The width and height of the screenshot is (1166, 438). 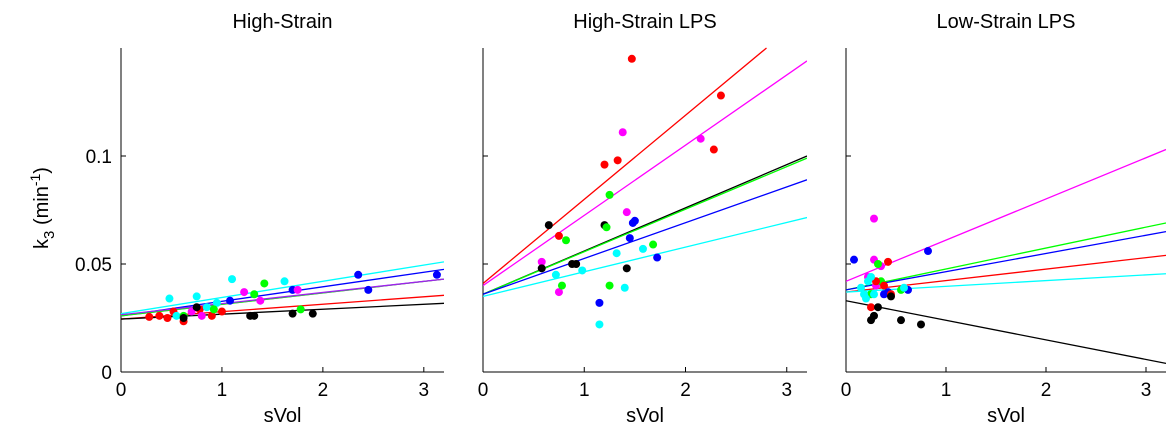 I want to click on y-tick-label: 0.1, so click(x=99, y=157).